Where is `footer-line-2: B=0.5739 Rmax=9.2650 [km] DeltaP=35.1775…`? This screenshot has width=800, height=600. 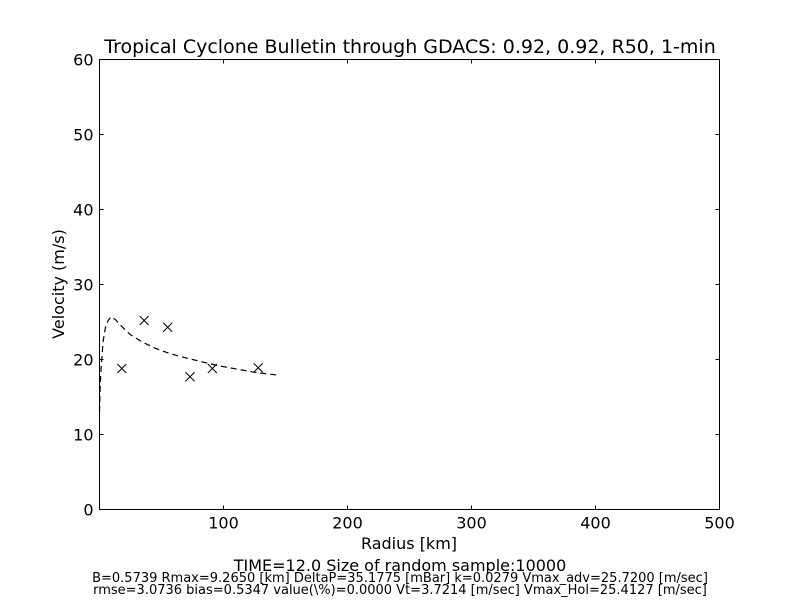 footer-line-2: B=0.5739 Rmax=9.2650 [km] DeltaP=35.1775… is located at coordinates (400, 578).